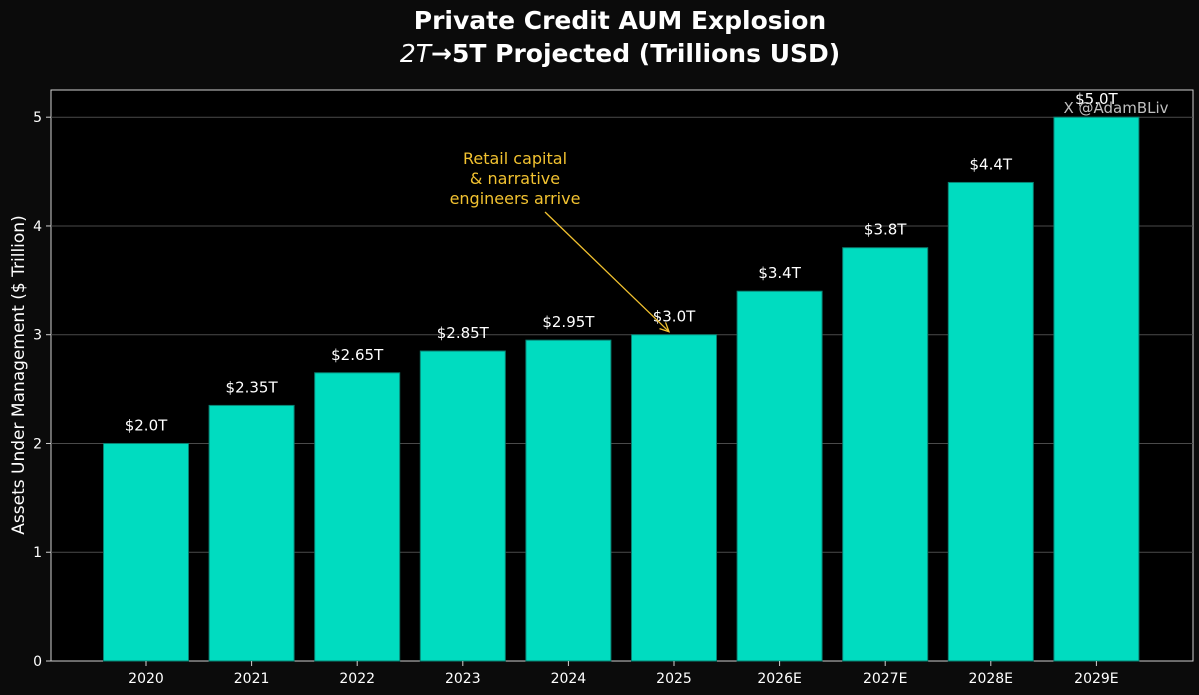 Image resolution: width=1199 pixels, height=695 pixels. Describe the element at coordinates (146, 425) in the screenshot. I see `data-label: $2.0T` at that location.